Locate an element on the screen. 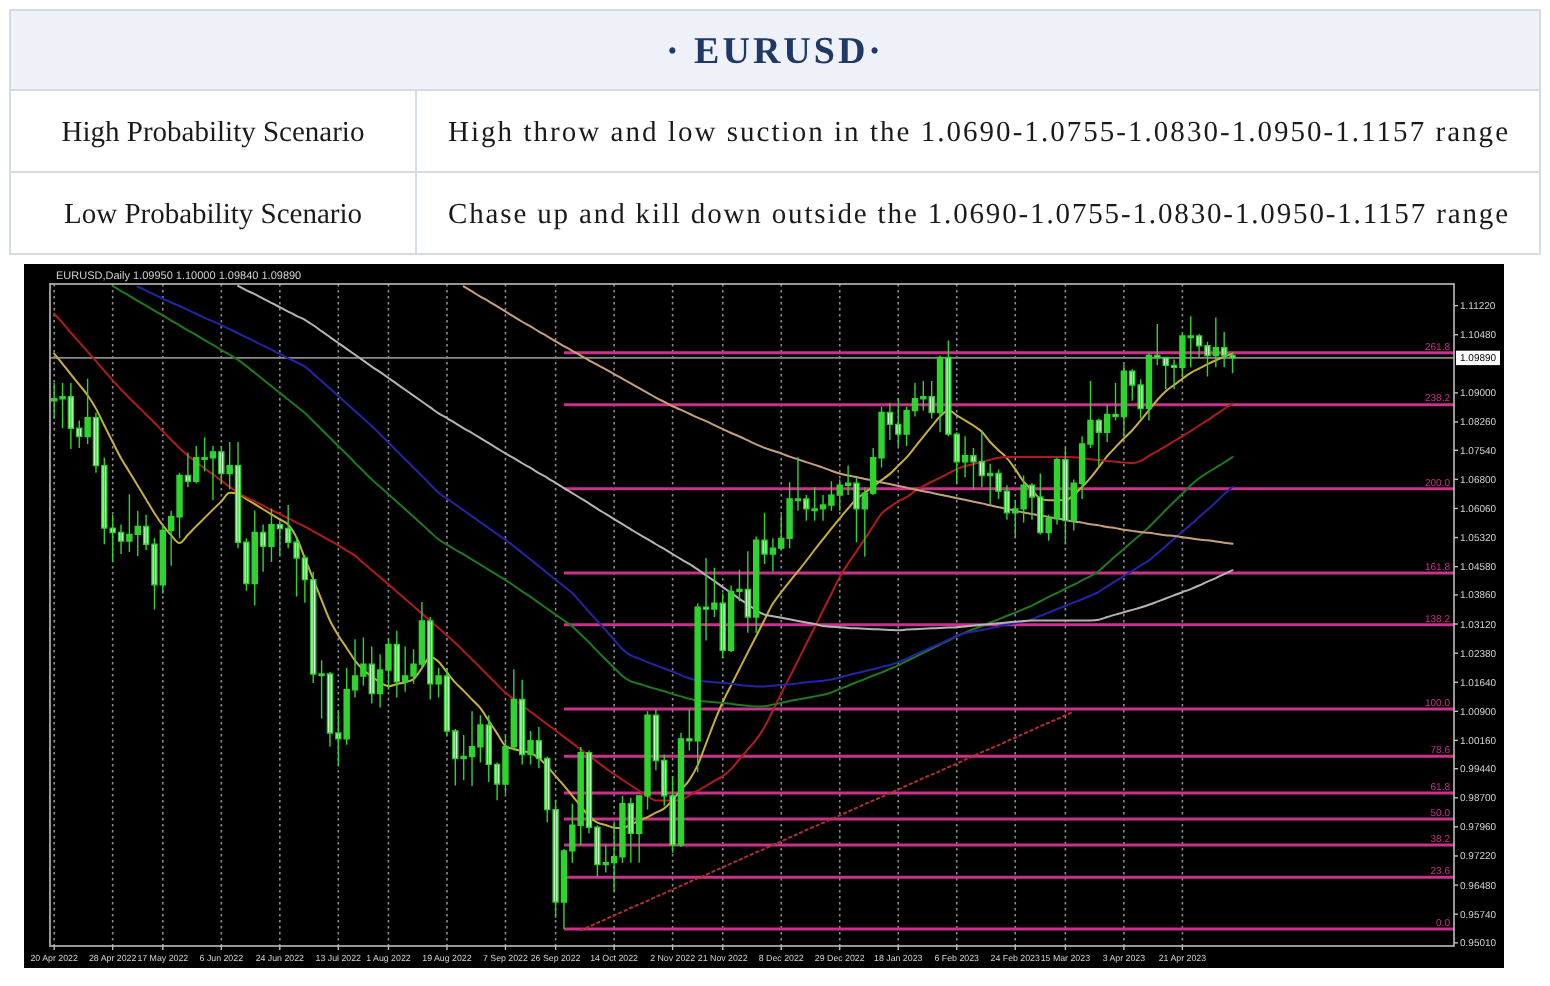 The width and height of the screenshot is (1550, 986). text: High throw and low suction in the 1.0690-1.0755-1.0830-1.0950-1.1157 range is located at coordinates (978, 133).